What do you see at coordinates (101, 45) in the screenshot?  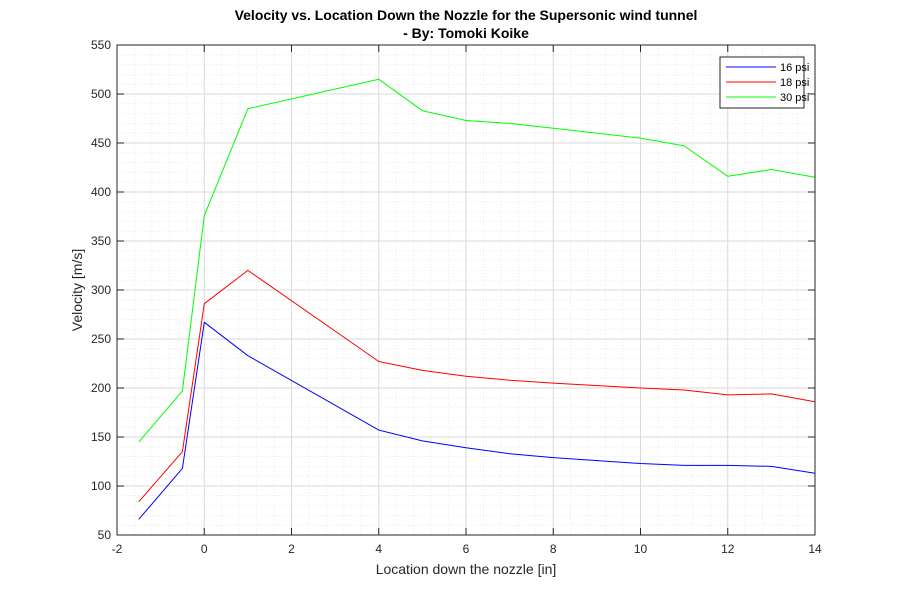 I see `y-tick-label: 550` at bounding box center [101, 45].